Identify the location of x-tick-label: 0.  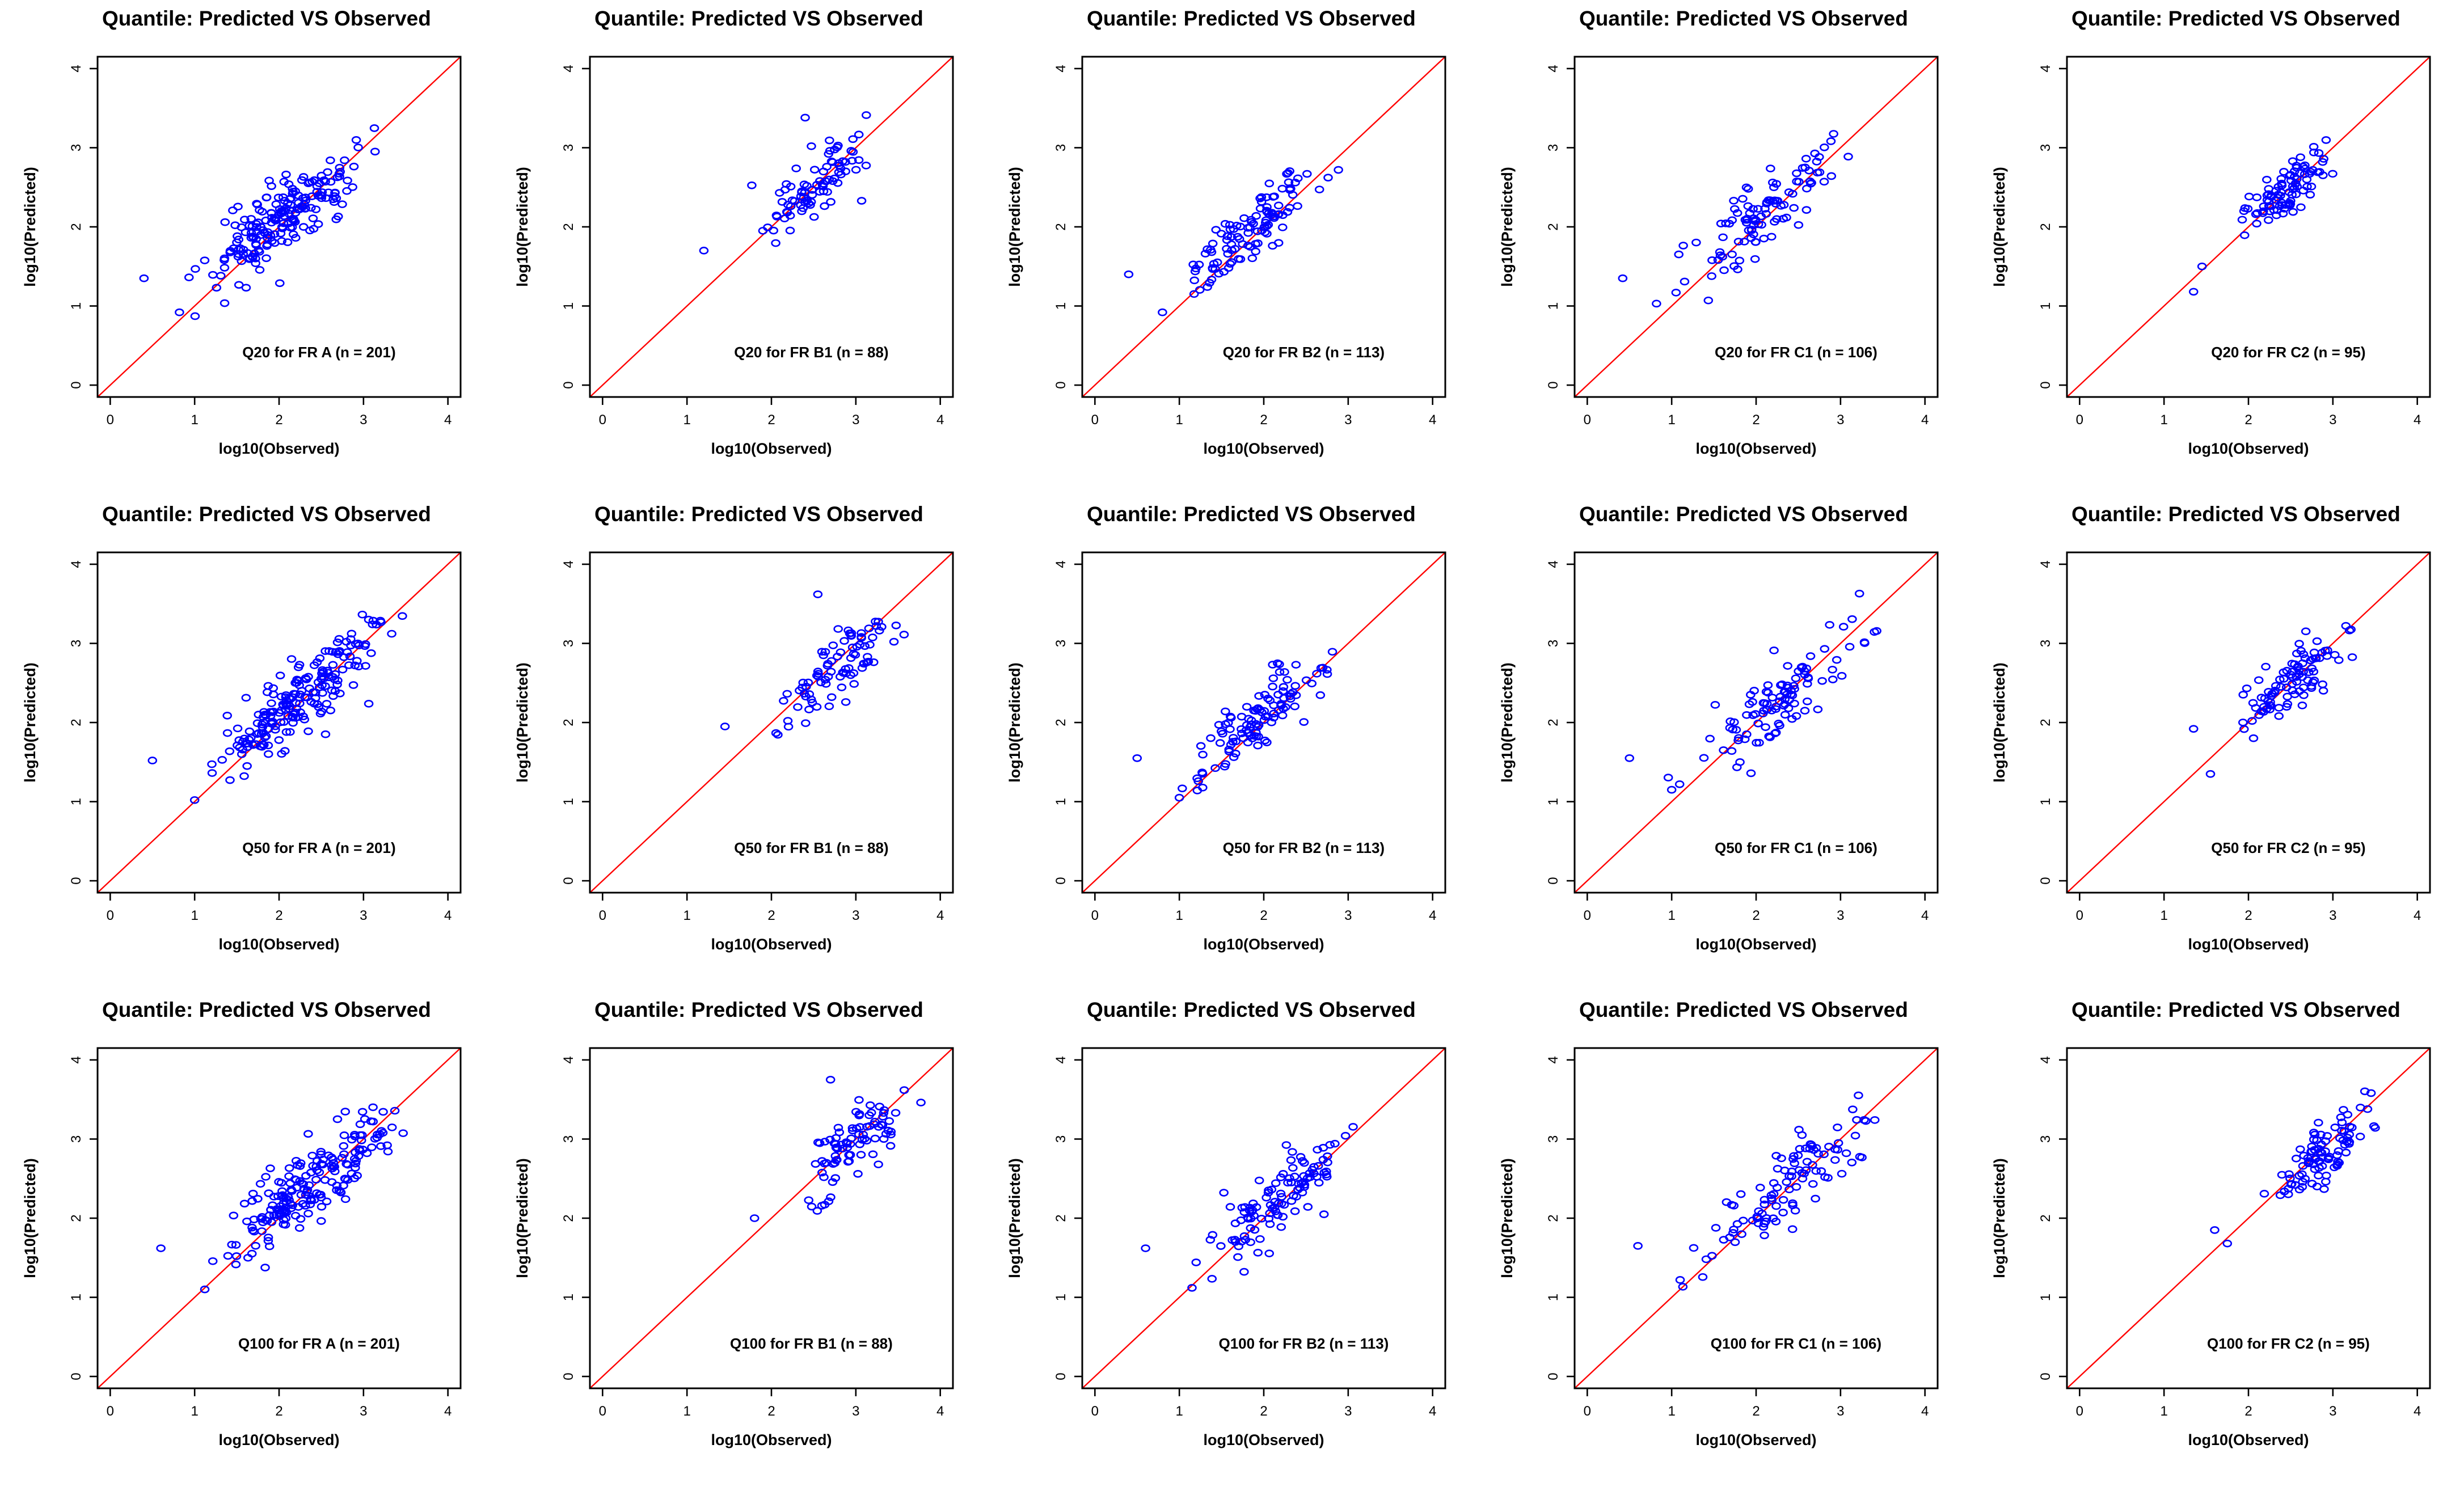
(602, 420).